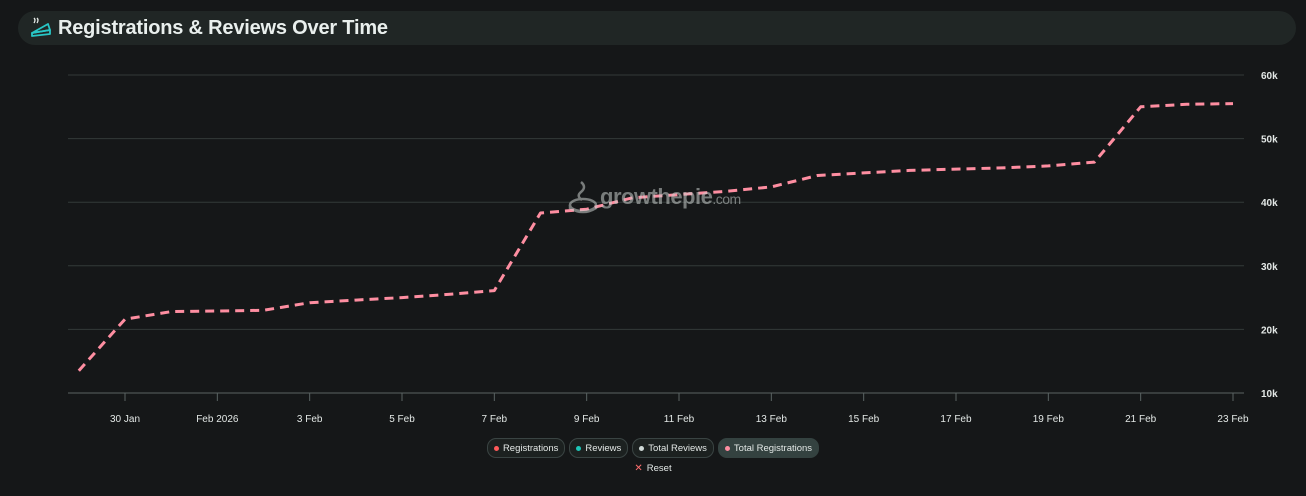 The height and width of the screenshot is (496, 1306). I want to click on x-tick-label: 21 Feb, so click(1141, 419).